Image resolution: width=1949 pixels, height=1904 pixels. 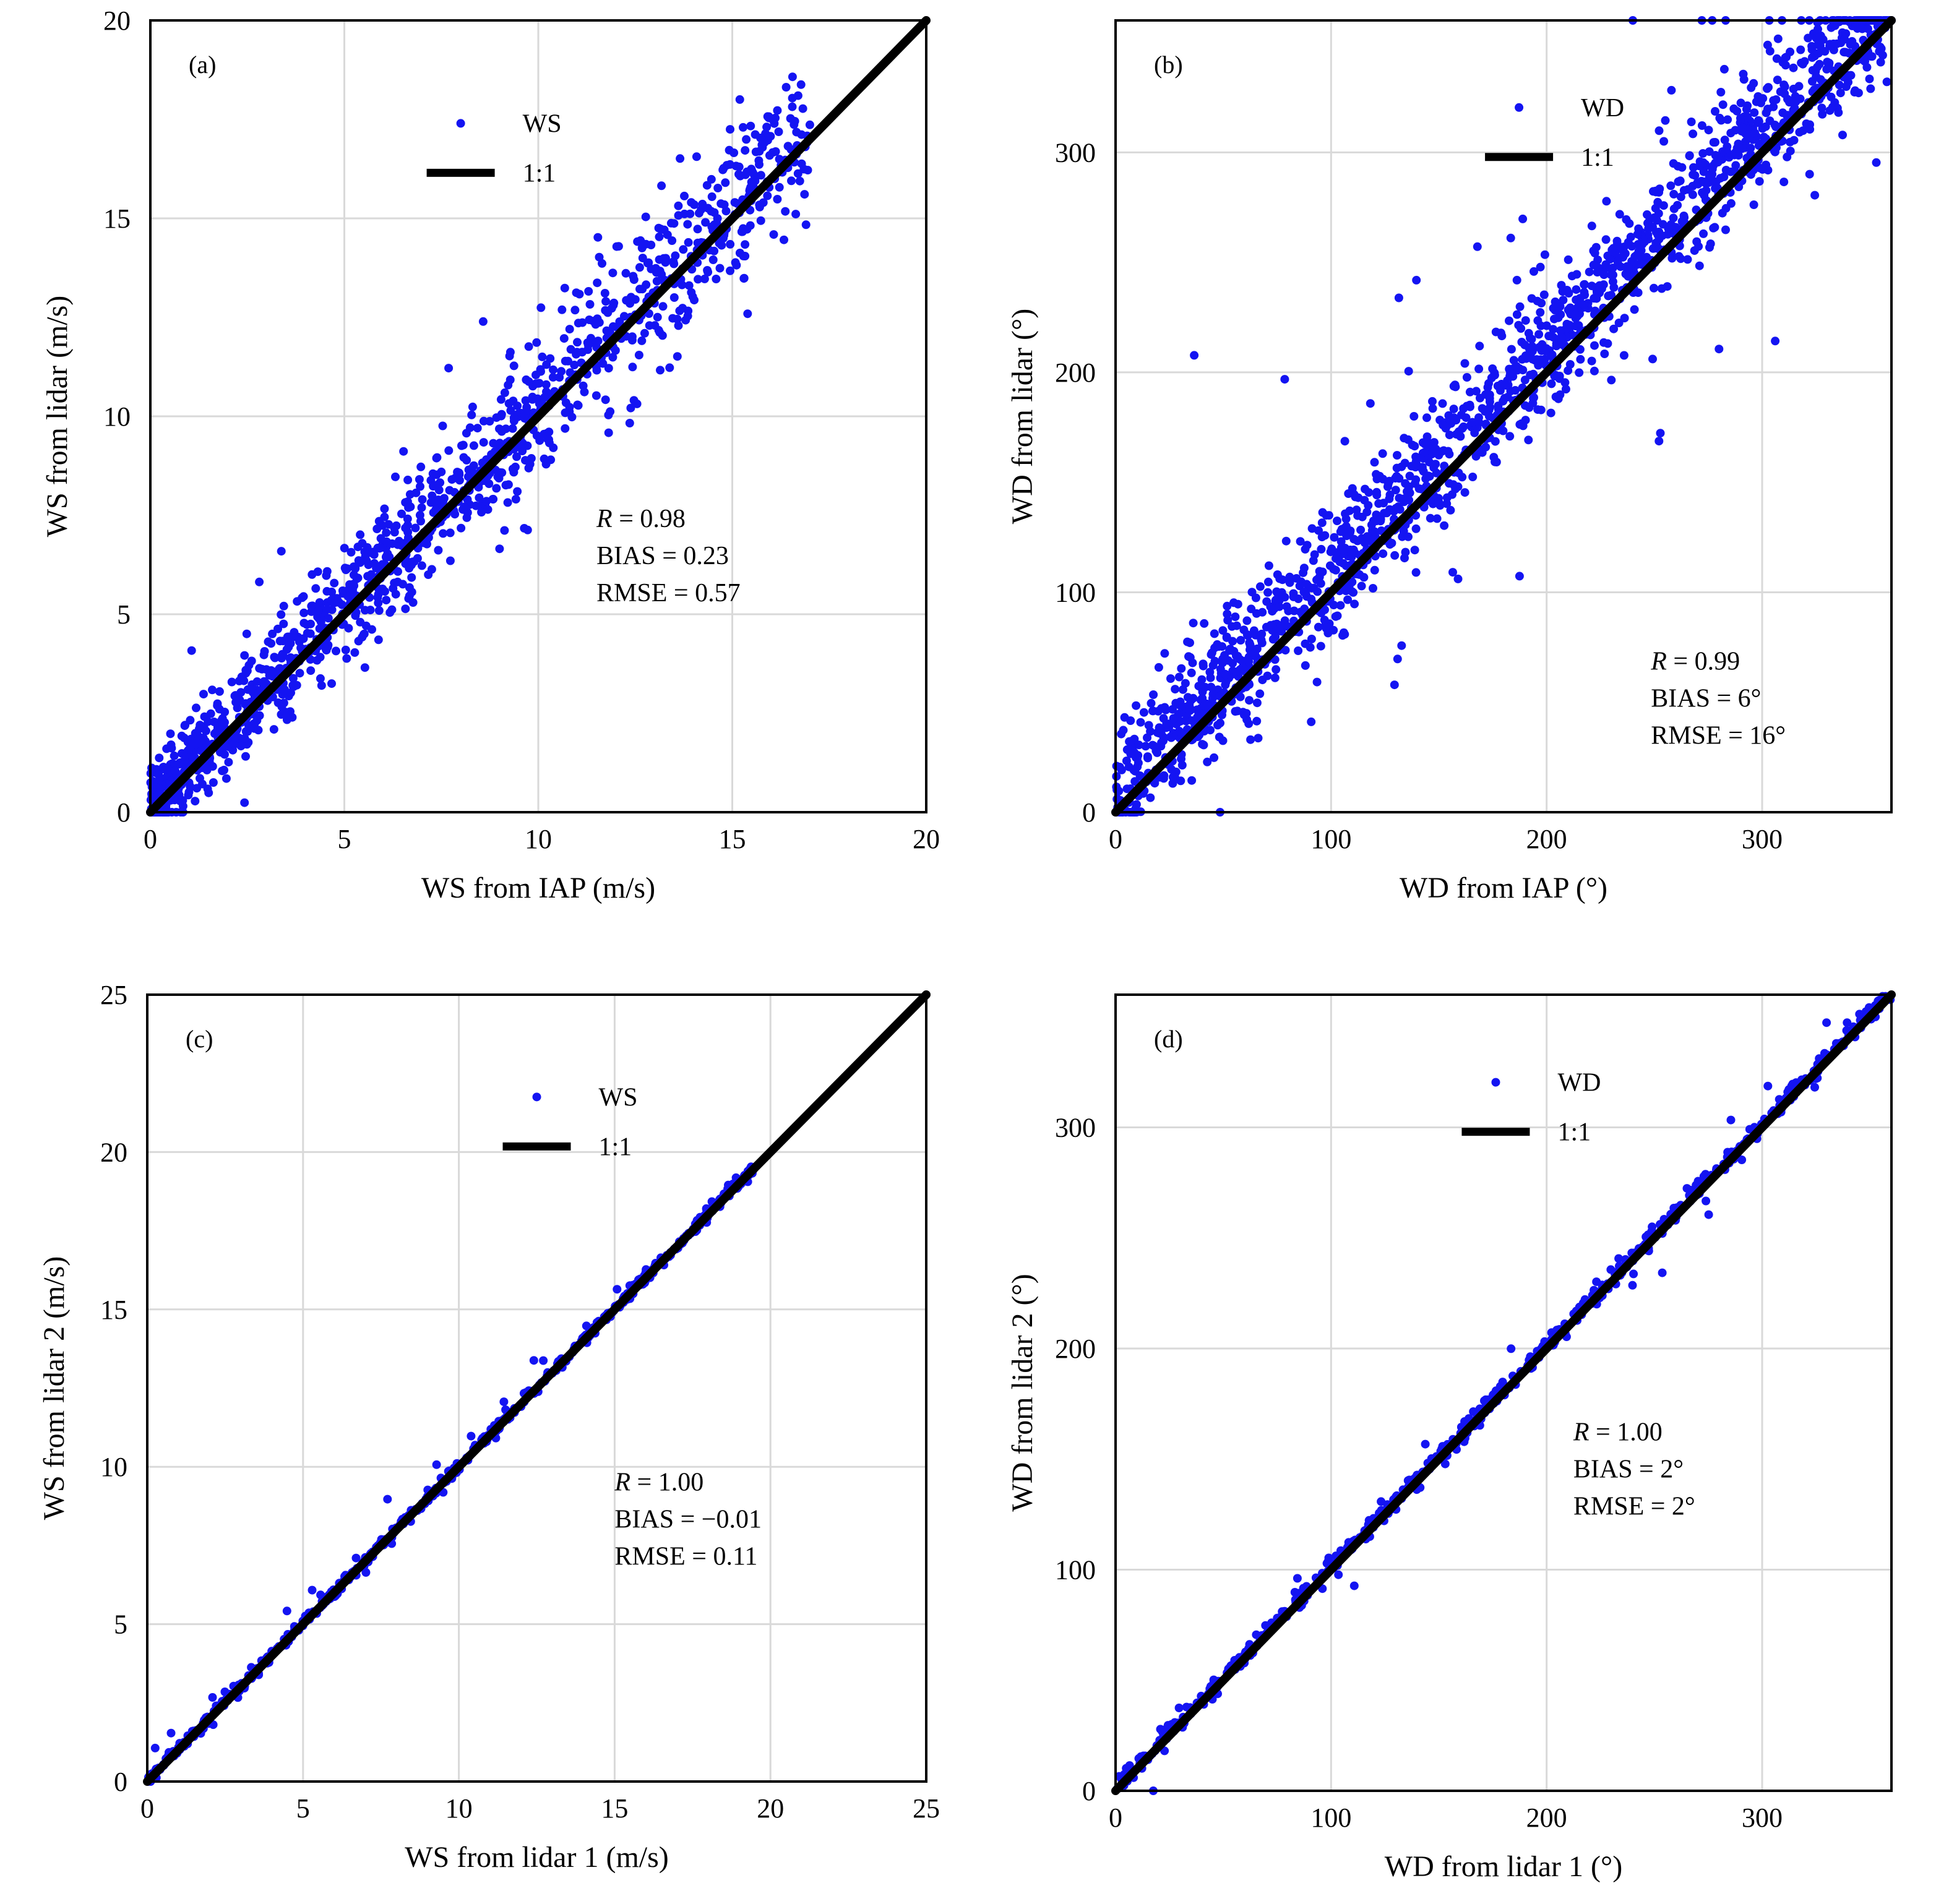 I want to click on legend: WS 1:1, so click(x=494, y=148).